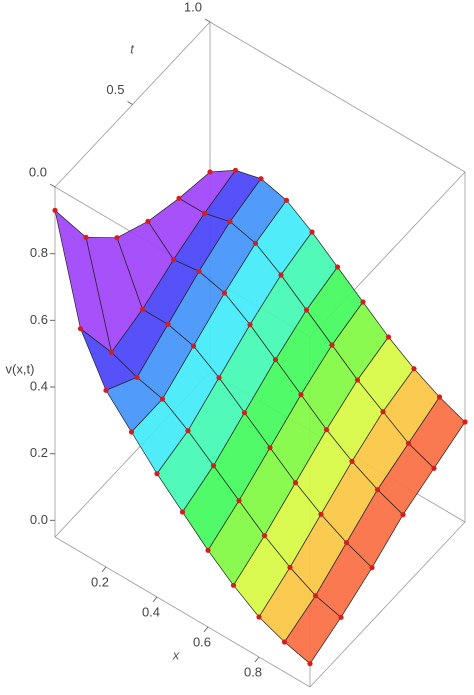 The image size is (474, 695). I want to click on t-tick-label: 0.0, so click(38, 171).